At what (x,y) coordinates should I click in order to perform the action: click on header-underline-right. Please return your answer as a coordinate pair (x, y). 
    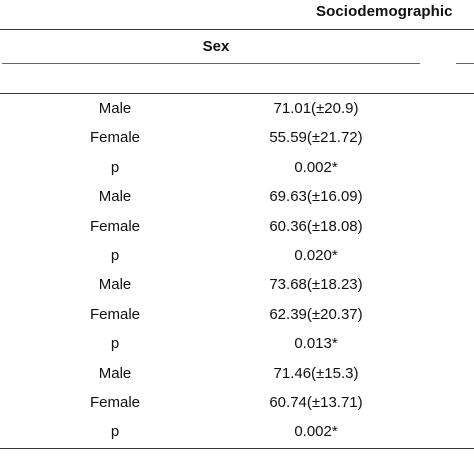
    Looking at the image, I should click on (465, 63).